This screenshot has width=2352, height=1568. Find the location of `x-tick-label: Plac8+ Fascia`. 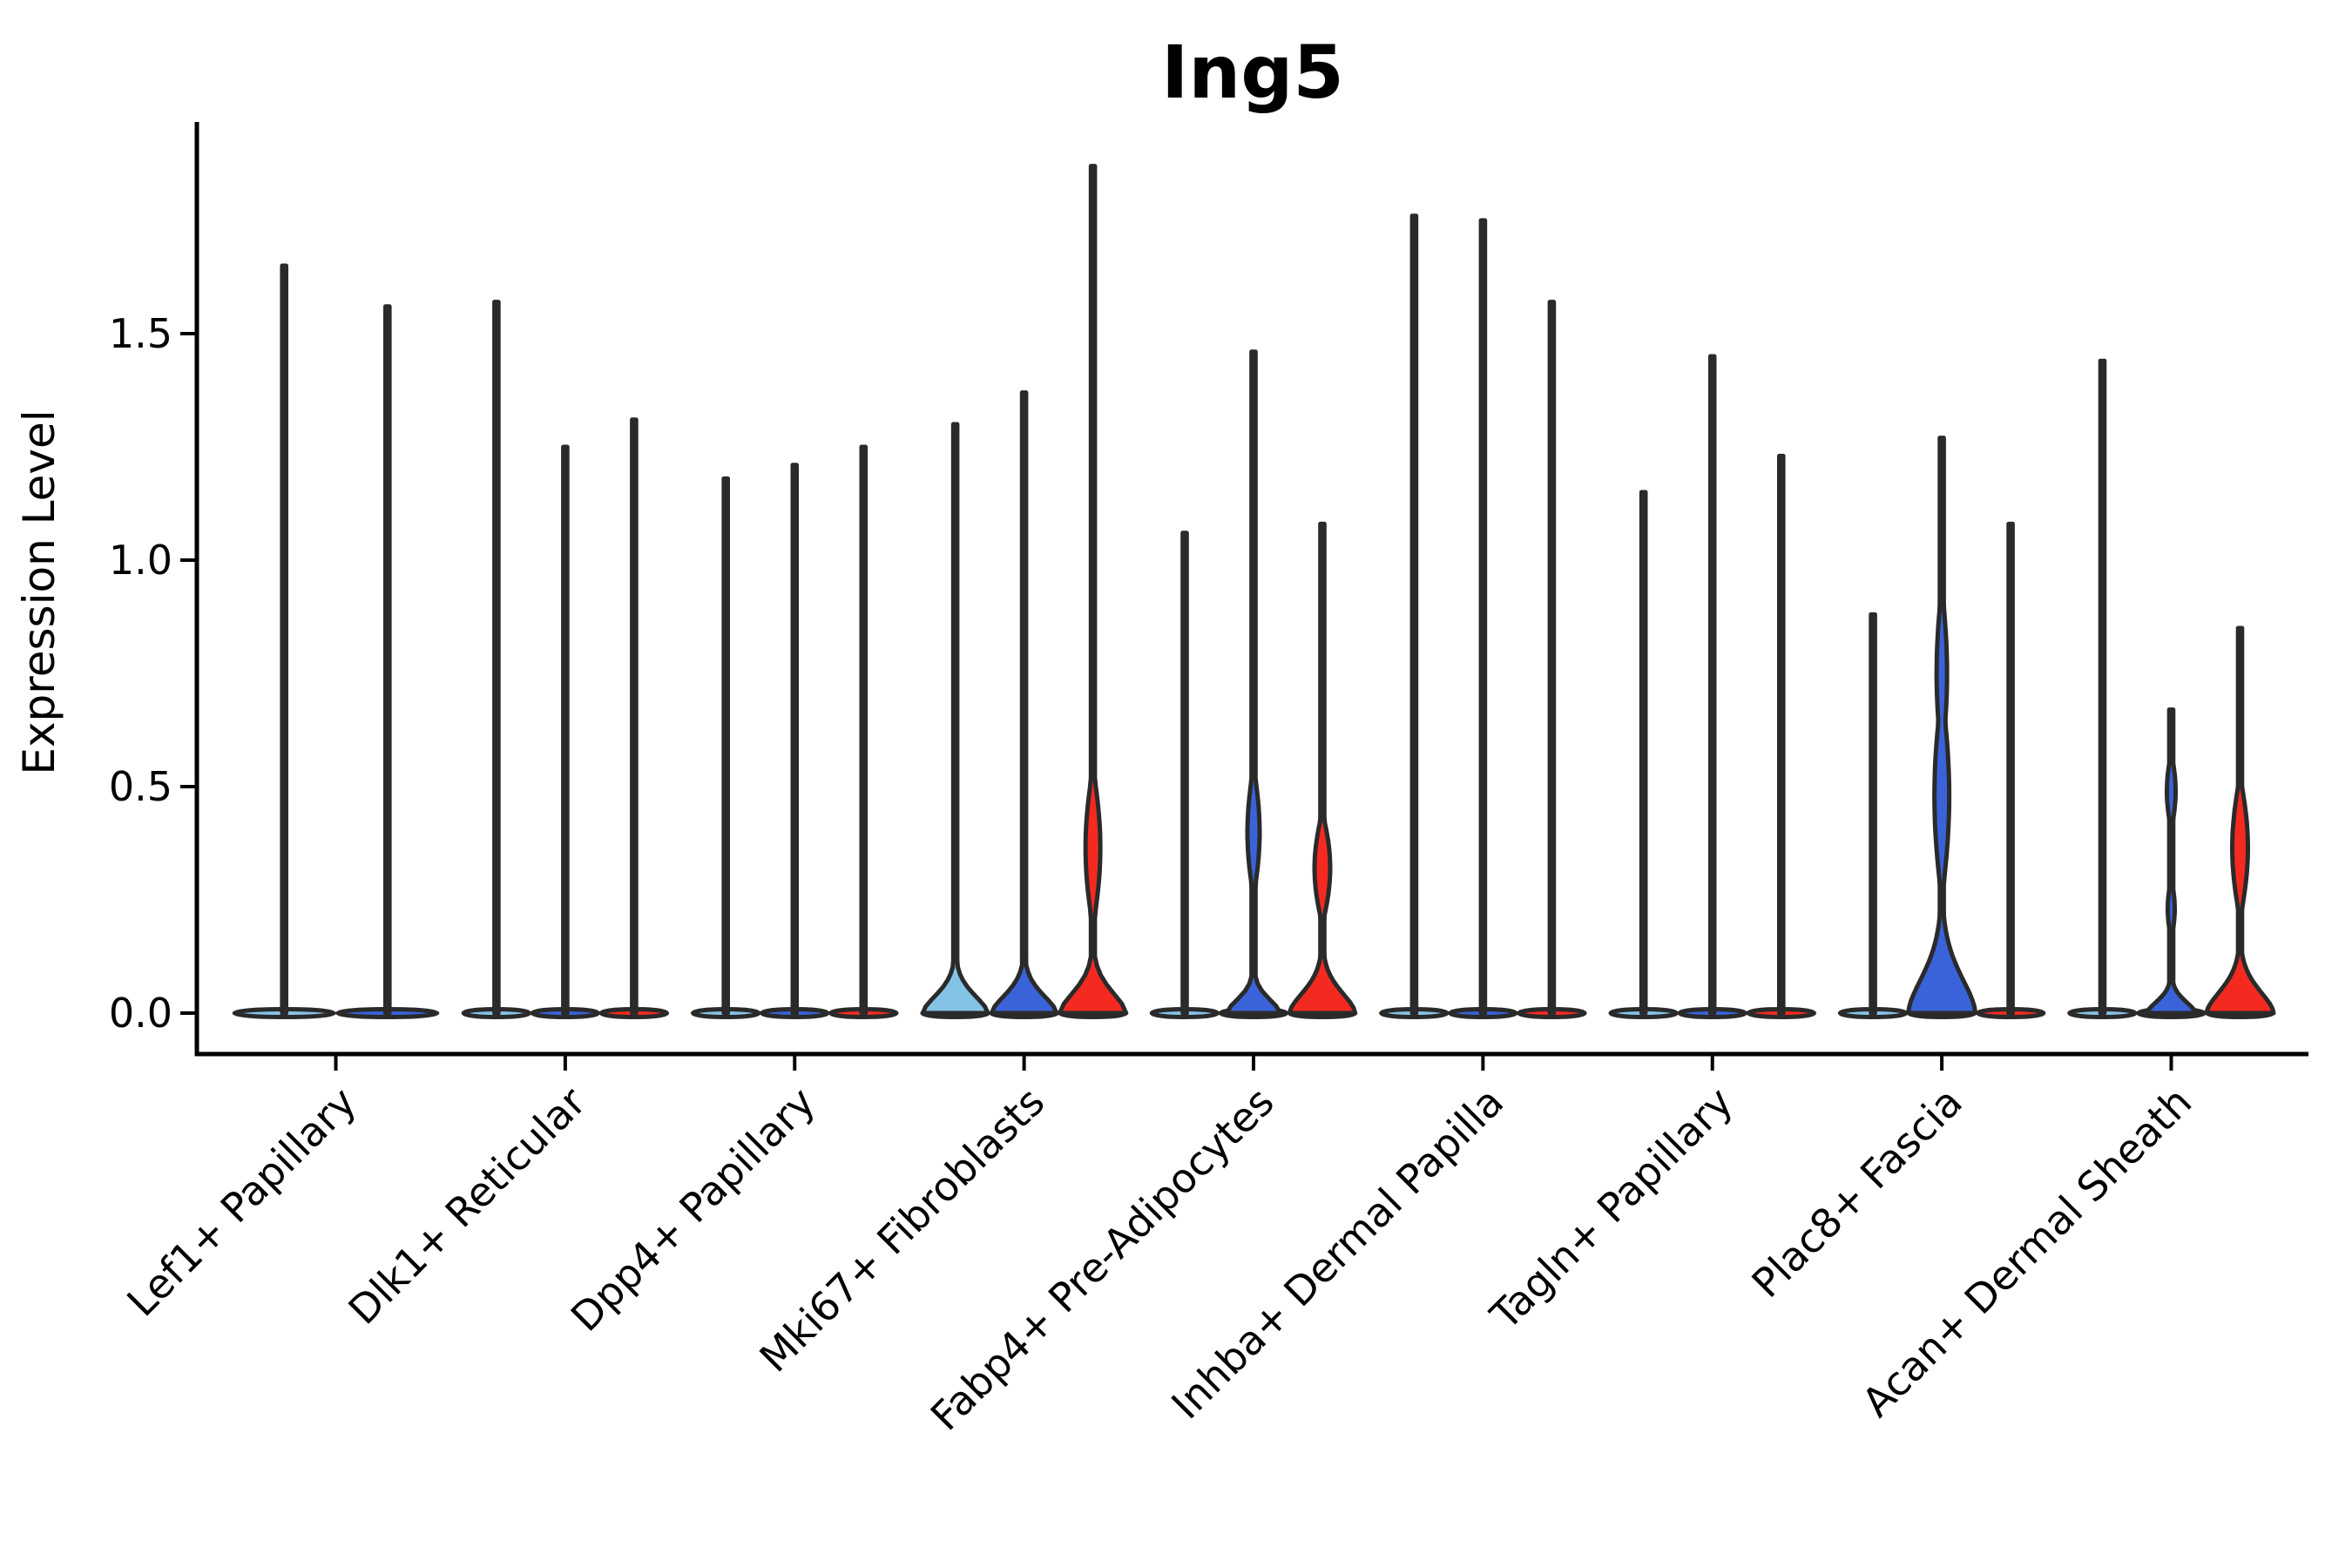

x-tick-label: Plac8+ Fascia is located at coordinates (1857, 1192).